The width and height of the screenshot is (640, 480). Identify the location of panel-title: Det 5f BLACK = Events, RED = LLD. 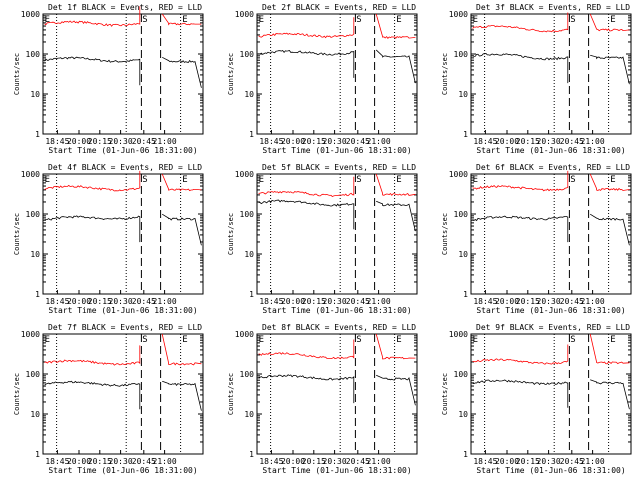
(339, 167).